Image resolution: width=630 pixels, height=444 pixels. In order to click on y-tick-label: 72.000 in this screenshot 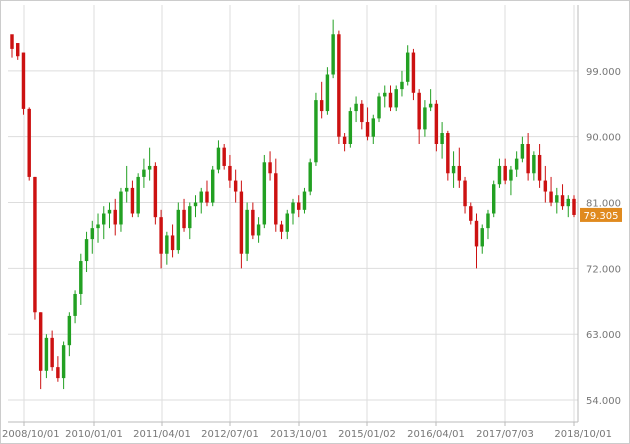, I will do `click(603, 269)`.